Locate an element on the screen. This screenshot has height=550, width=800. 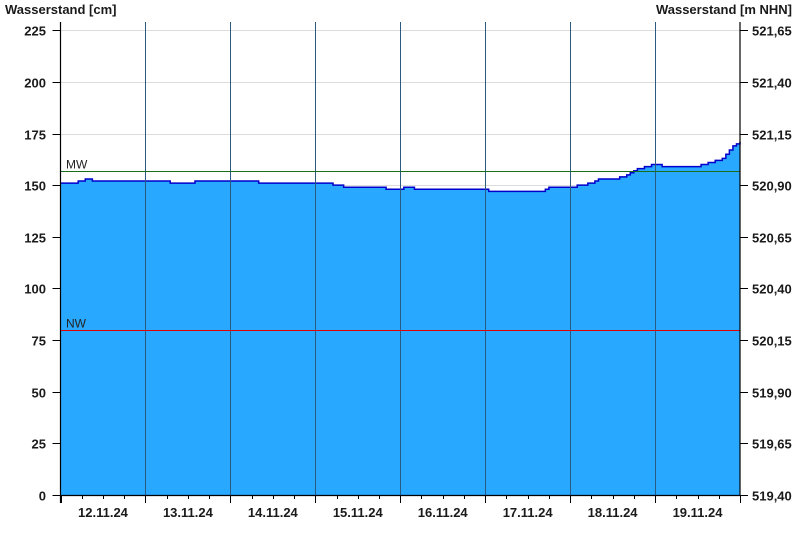
x-tick-label: 12.11.24 is located at coordinates (103, 512).